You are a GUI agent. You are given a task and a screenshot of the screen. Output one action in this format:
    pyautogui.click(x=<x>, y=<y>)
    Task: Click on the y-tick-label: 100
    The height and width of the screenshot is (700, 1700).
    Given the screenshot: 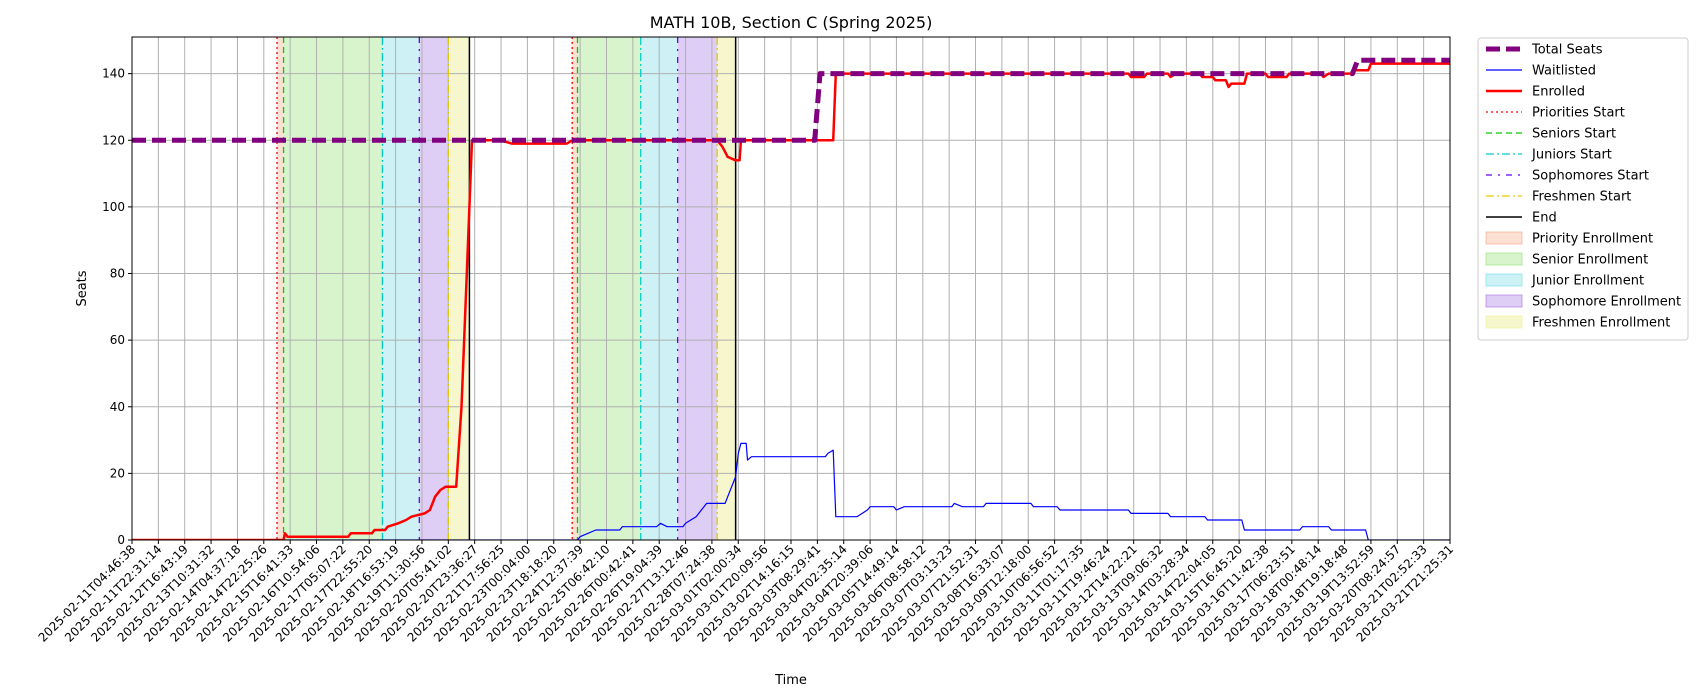 What is the action you would take?
    pyautogui.click(x=113, y=207)
    